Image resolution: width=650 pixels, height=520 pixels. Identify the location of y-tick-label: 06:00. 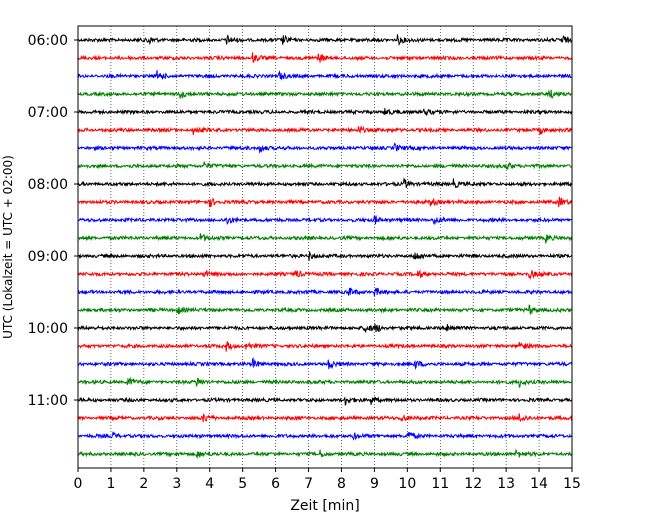
(48, 41).